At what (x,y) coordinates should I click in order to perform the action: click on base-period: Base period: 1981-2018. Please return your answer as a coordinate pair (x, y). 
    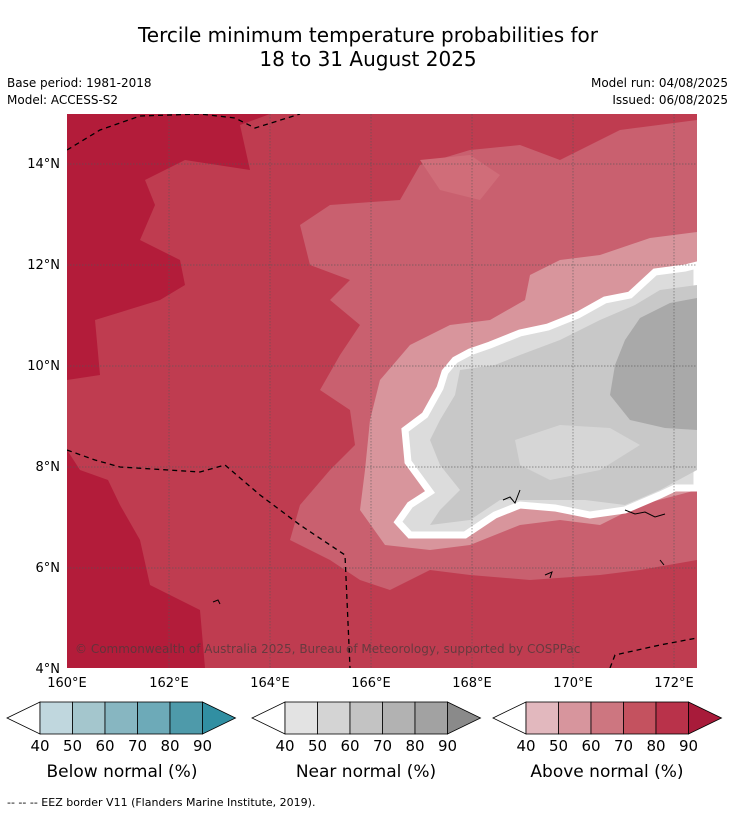
    Looking at the image, I should click on (79, 83).